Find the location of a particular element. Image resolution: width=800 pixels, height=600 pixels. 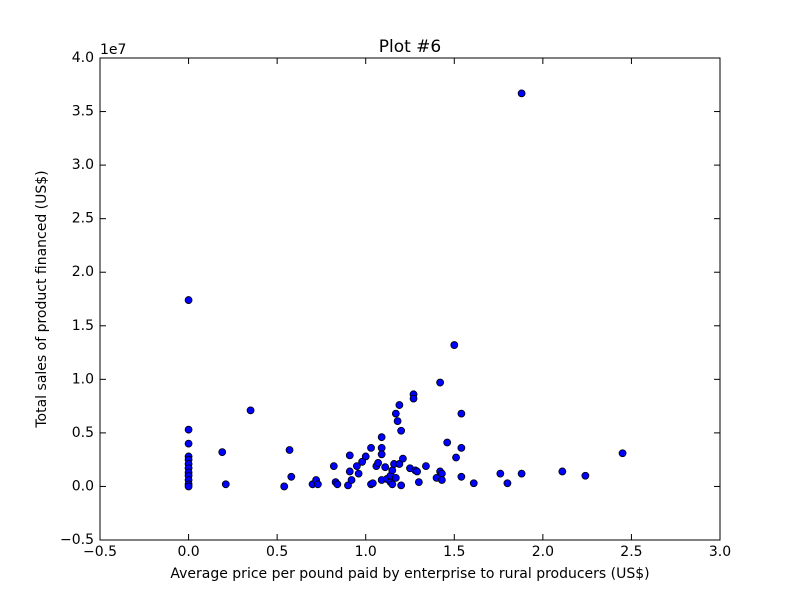

y-tick-label: 2.0 is located at coordinates (83, 272).